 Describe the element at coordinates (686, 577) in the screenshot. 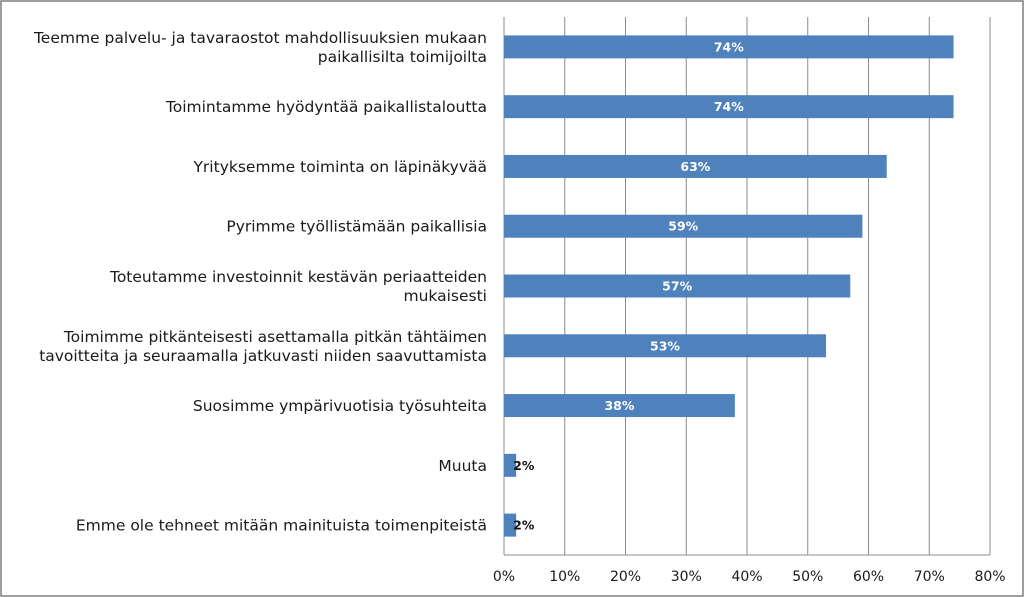

I see `x-tick-label-3: 30%` at that location.